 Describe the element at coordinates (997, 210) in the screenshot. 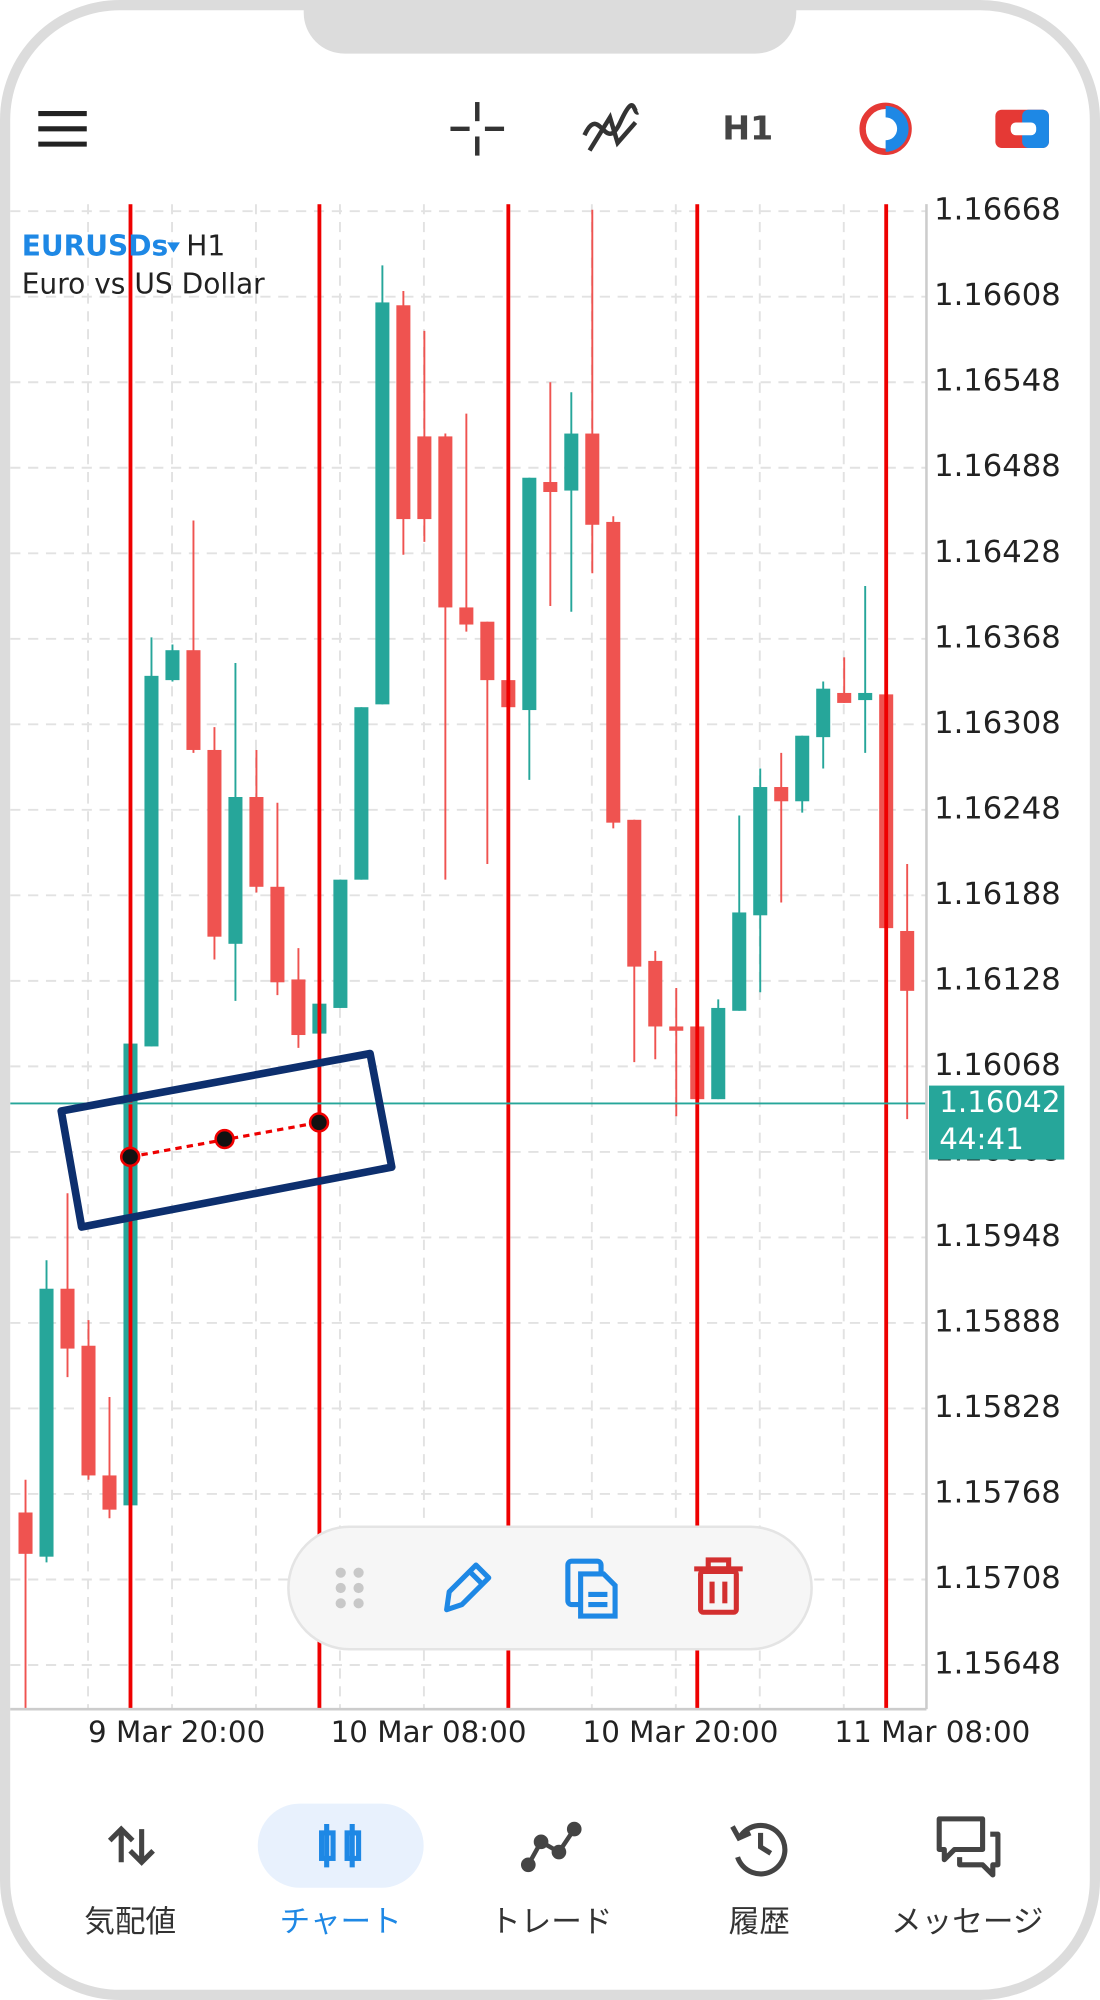

I see `y-tick-label: 1.16668` at that location.